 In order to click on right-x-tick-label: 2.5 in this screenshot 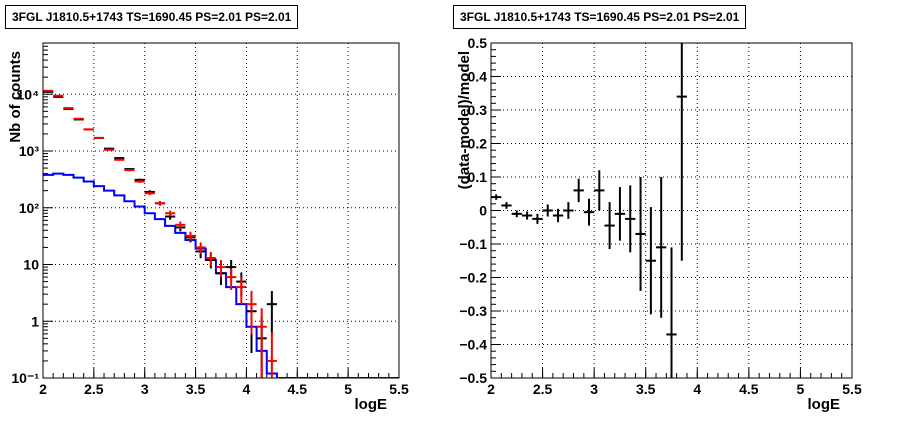, I will do `click(543, 389)`.